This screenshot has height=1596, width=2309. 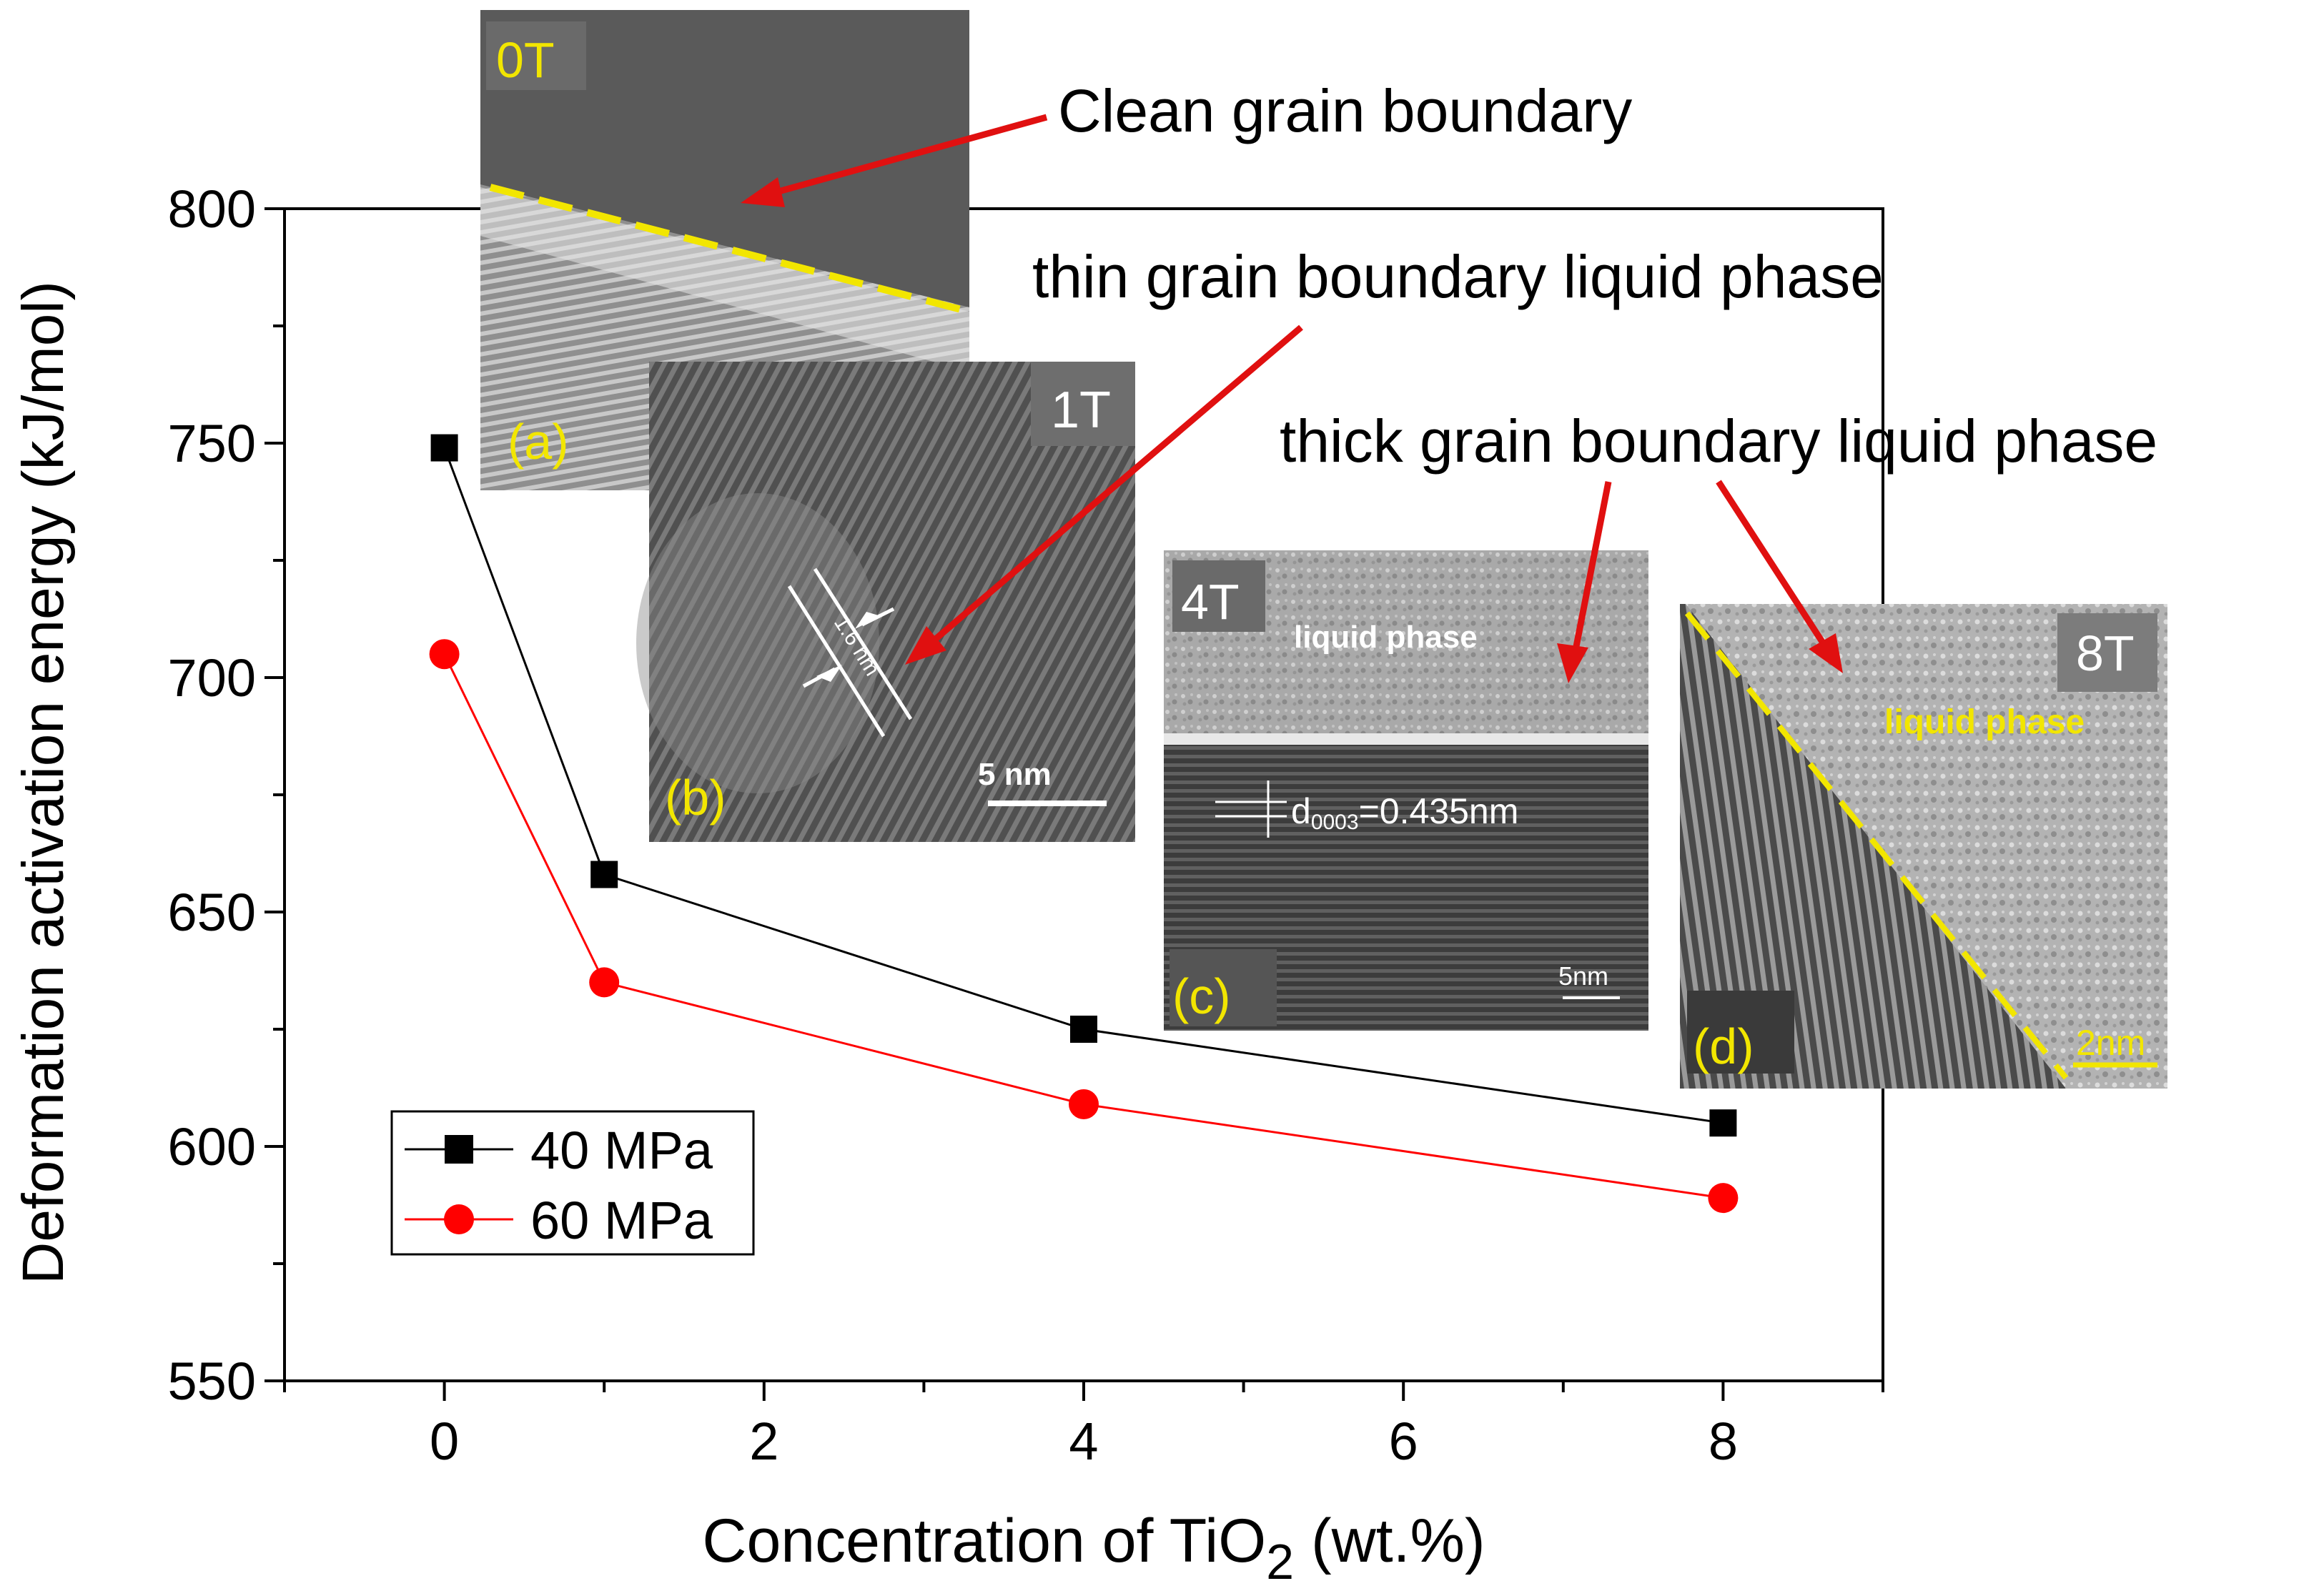 What do you see at coordinates (43, 782) in the screenshot?
I see `y-axis-label: Deformation activation energy (kJ/mol)` at bounding box center [43, 782].